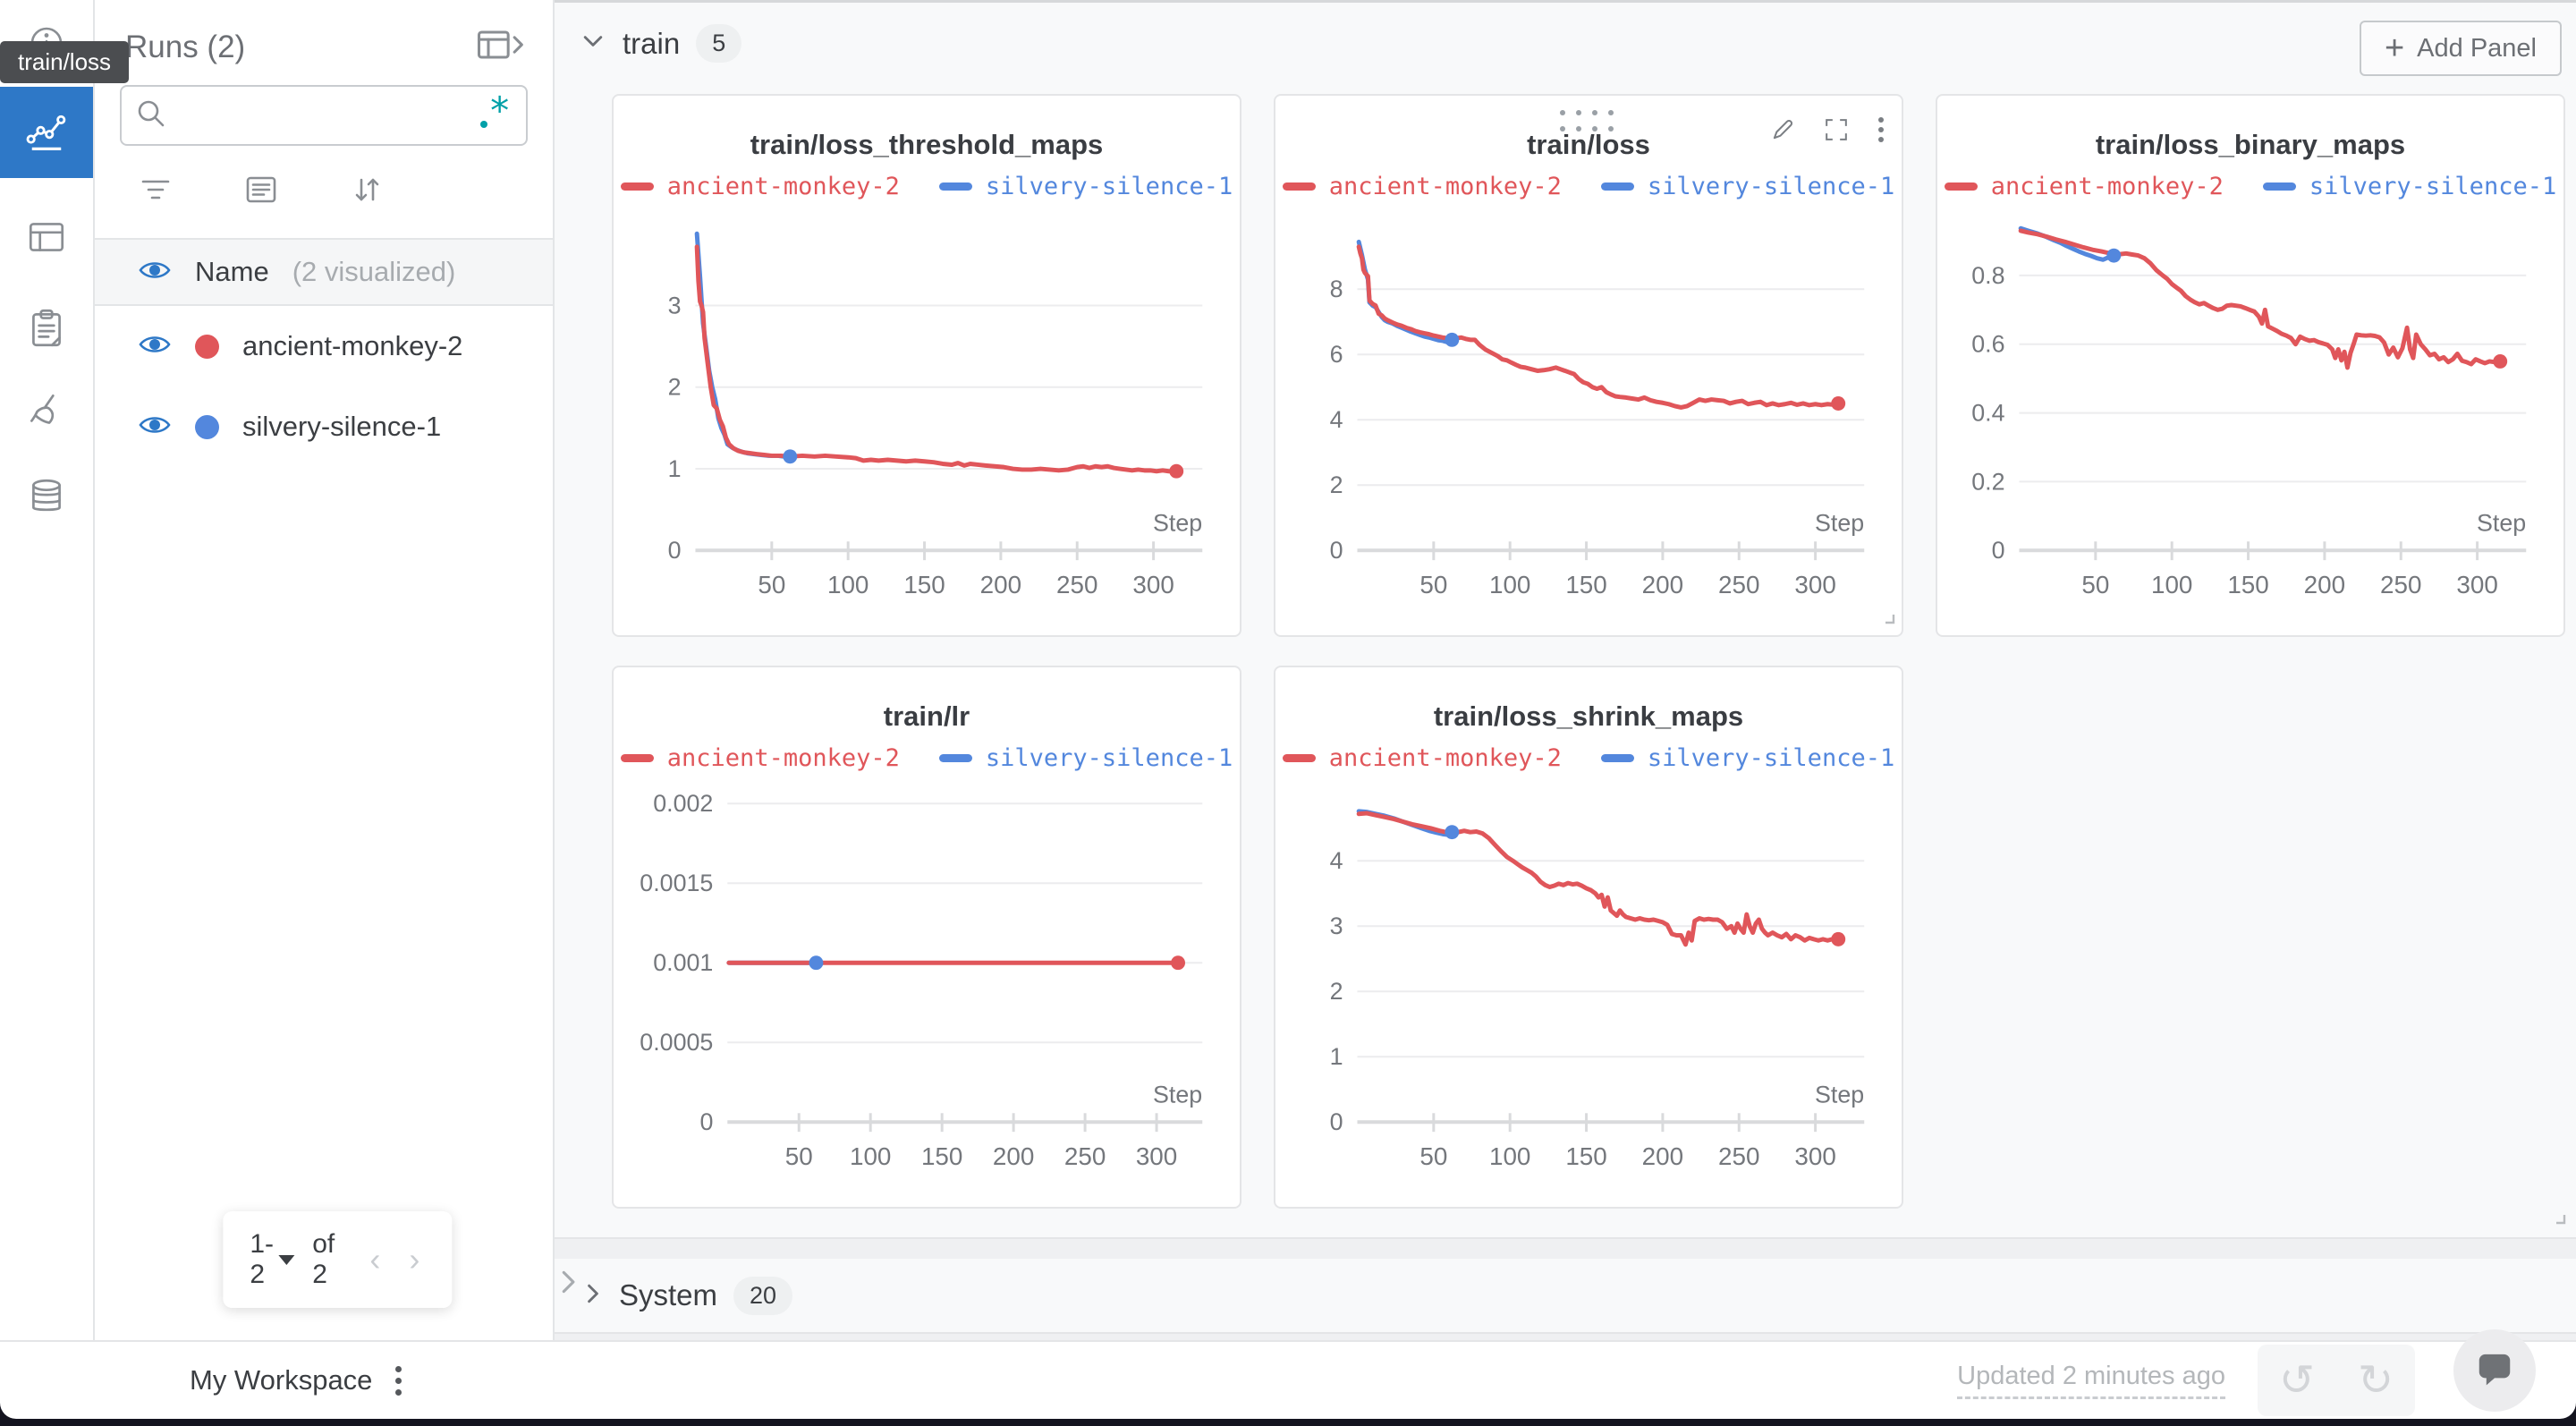 The height and width of the screenshot is (1426, 2576). What do you see at coordinates (338, 1260) in the screenshot?
I see `runs-pagination: 1-2 of 2 ‹ ›` at bounding box center [338, 1260].